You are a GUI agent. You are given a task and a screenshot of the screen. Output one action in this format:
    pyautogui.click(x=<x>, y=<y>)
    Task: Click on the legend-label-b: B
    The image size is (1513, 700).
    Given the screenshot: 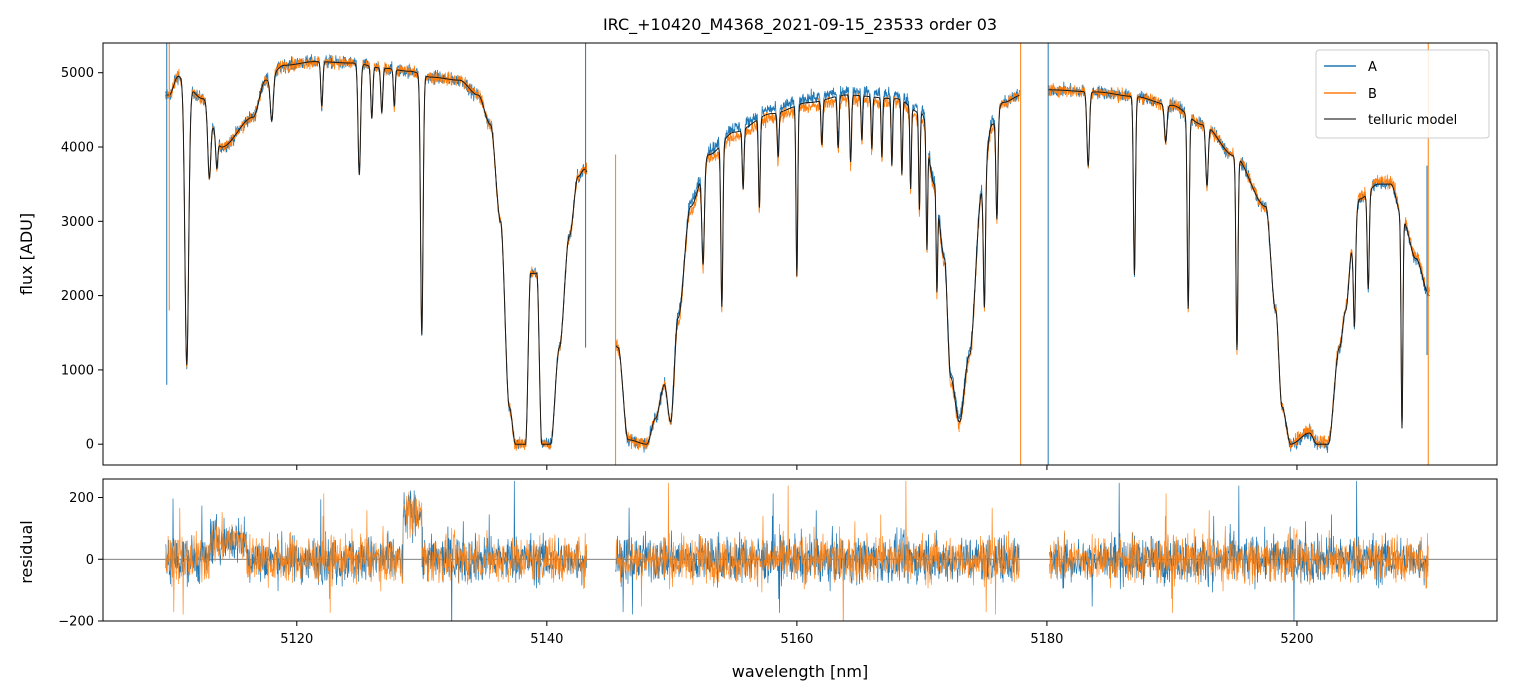 What is the action you would take?
    pyautogui.click(x=1372, y=94)
    